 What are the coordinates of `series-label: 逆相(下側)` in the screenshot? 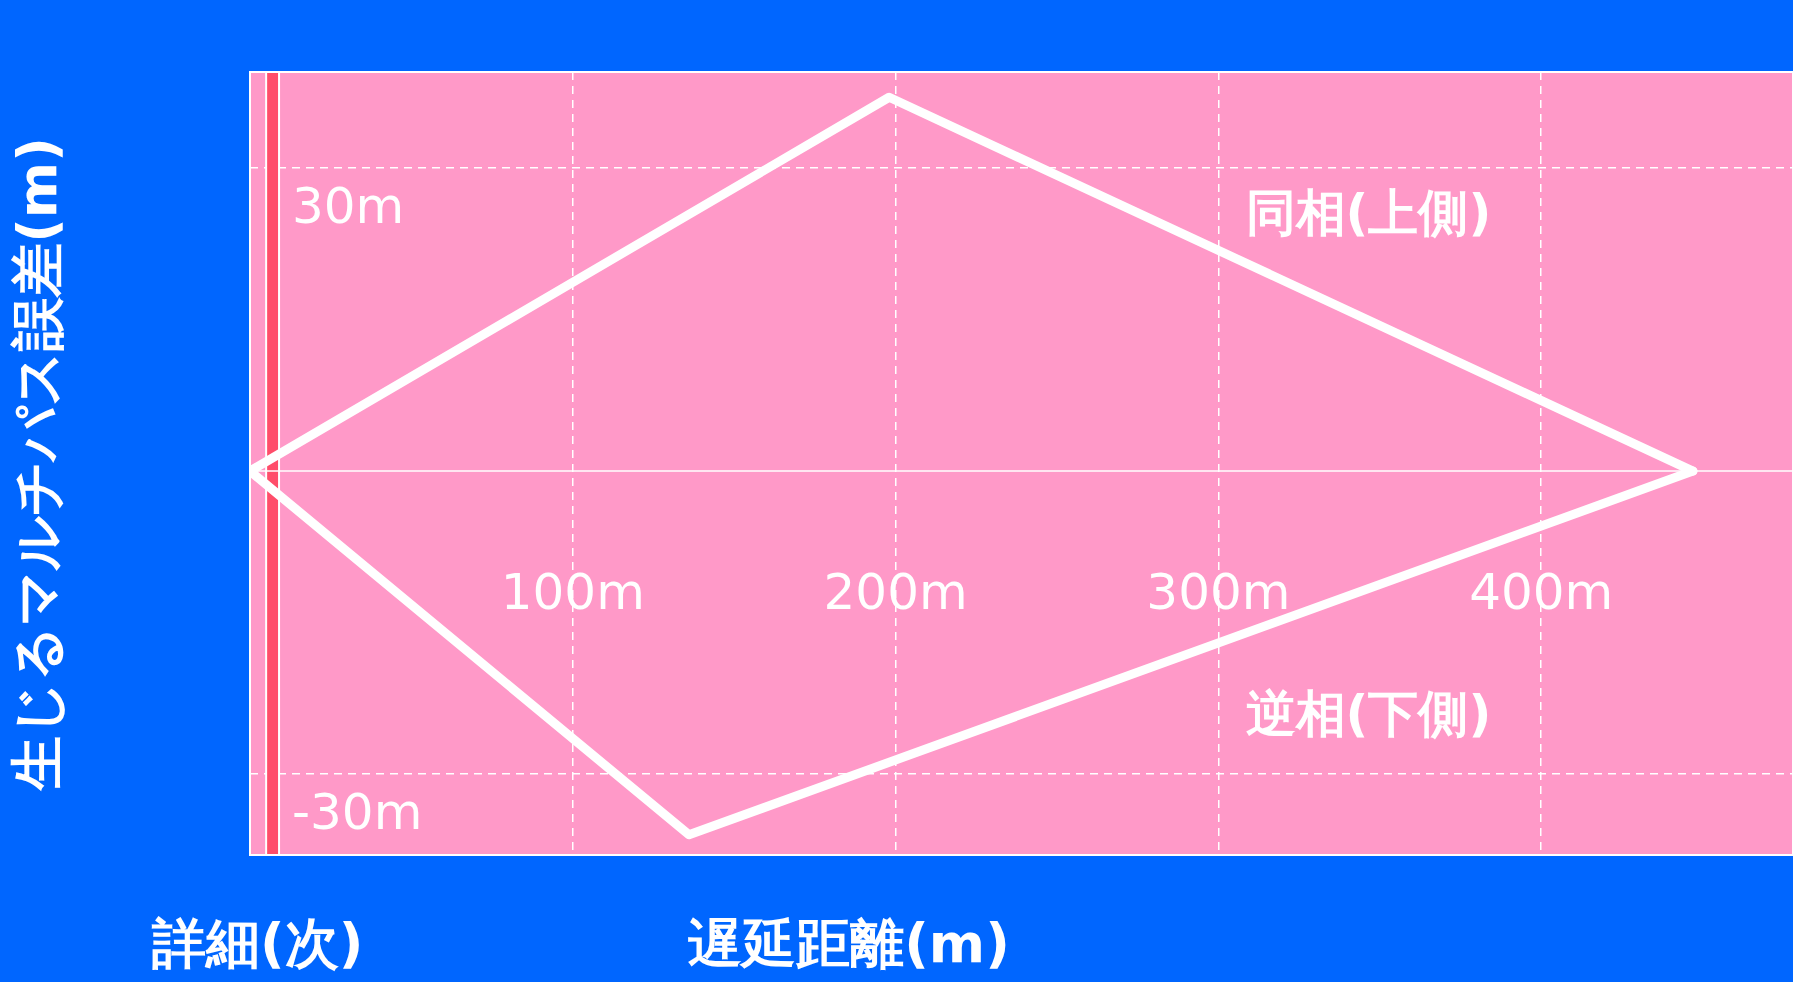 It's located at (1368, 714).